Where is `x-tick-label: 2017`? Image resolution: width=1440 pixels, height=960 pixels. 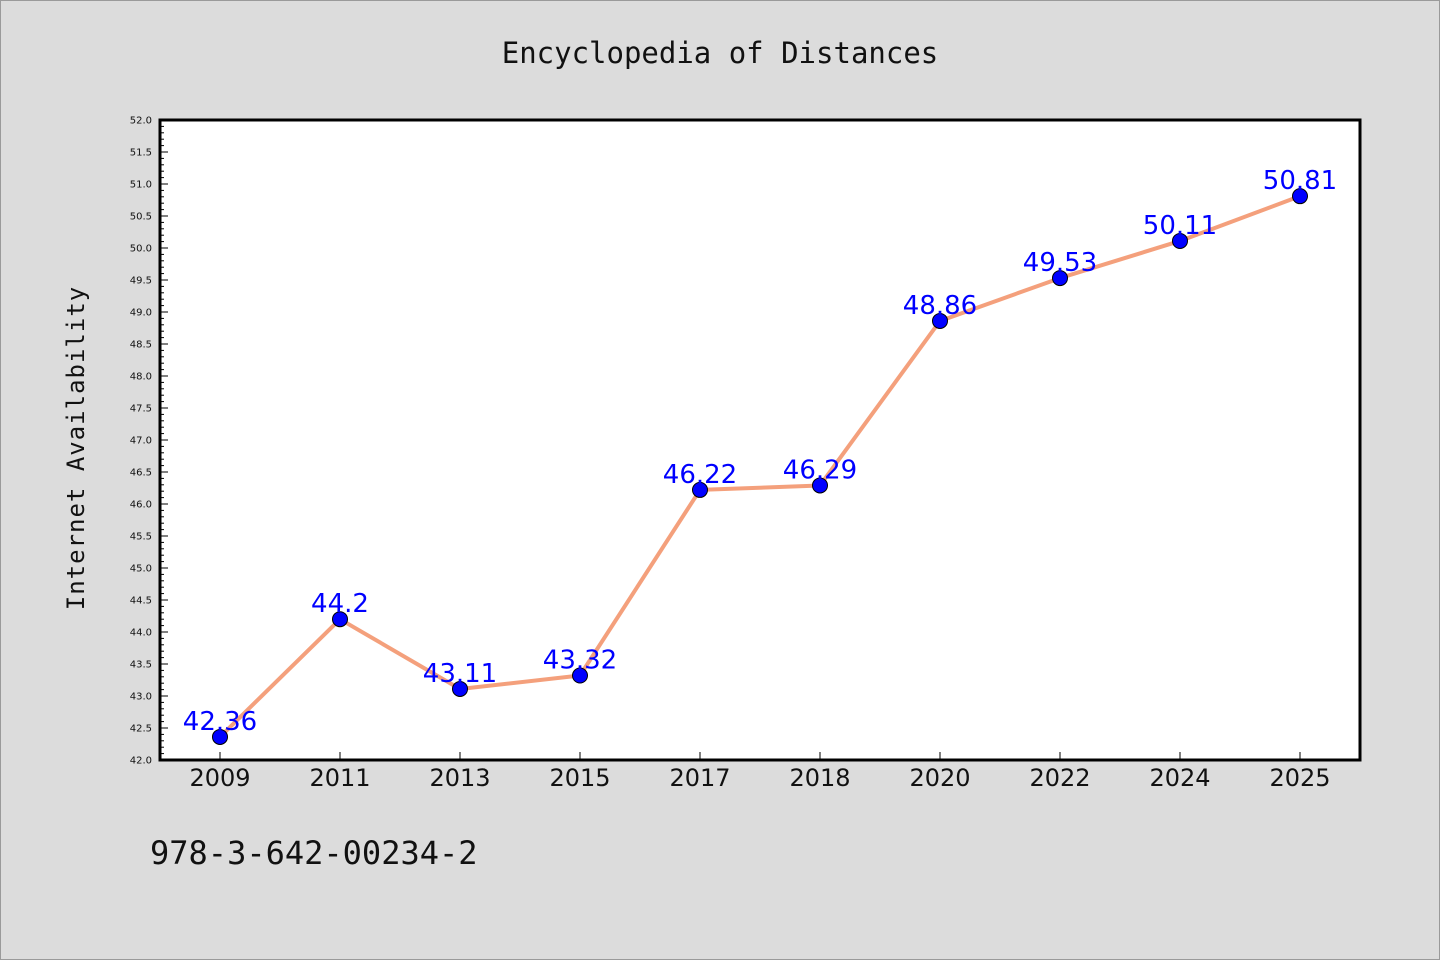
x-tick-label: 2017 is located at coordinates (699, 778).